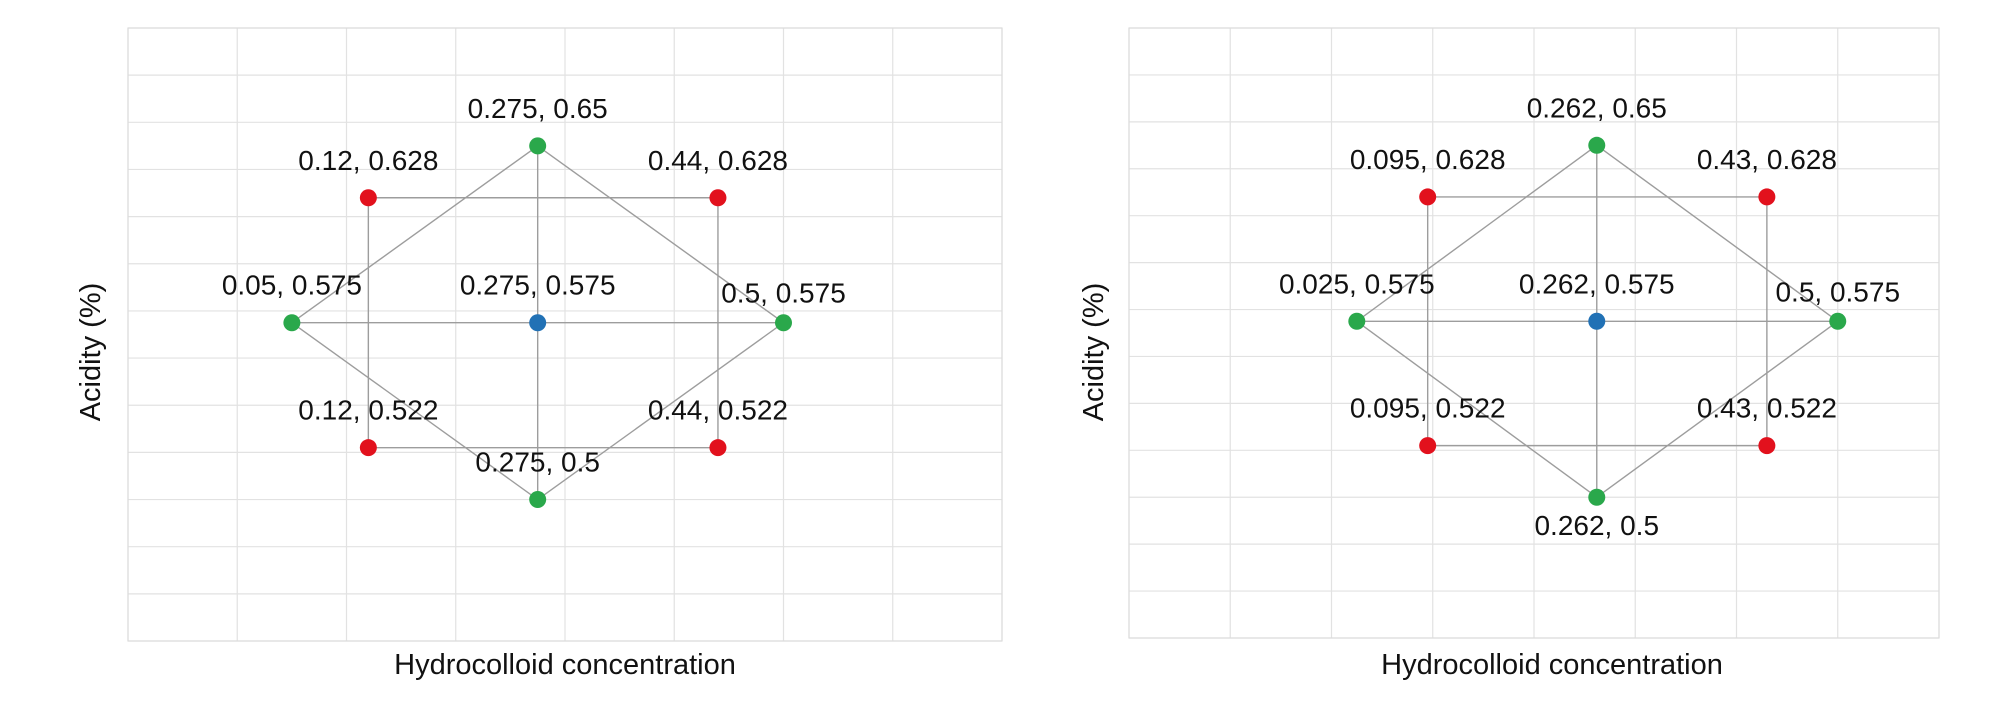 This screenshot has height=707, width=1998. What do you see at coordinates (1767, 159) in the screenshot?
I see `chart-right-point-label: 0.43, 0.628` at bounding box center [1767, 159].